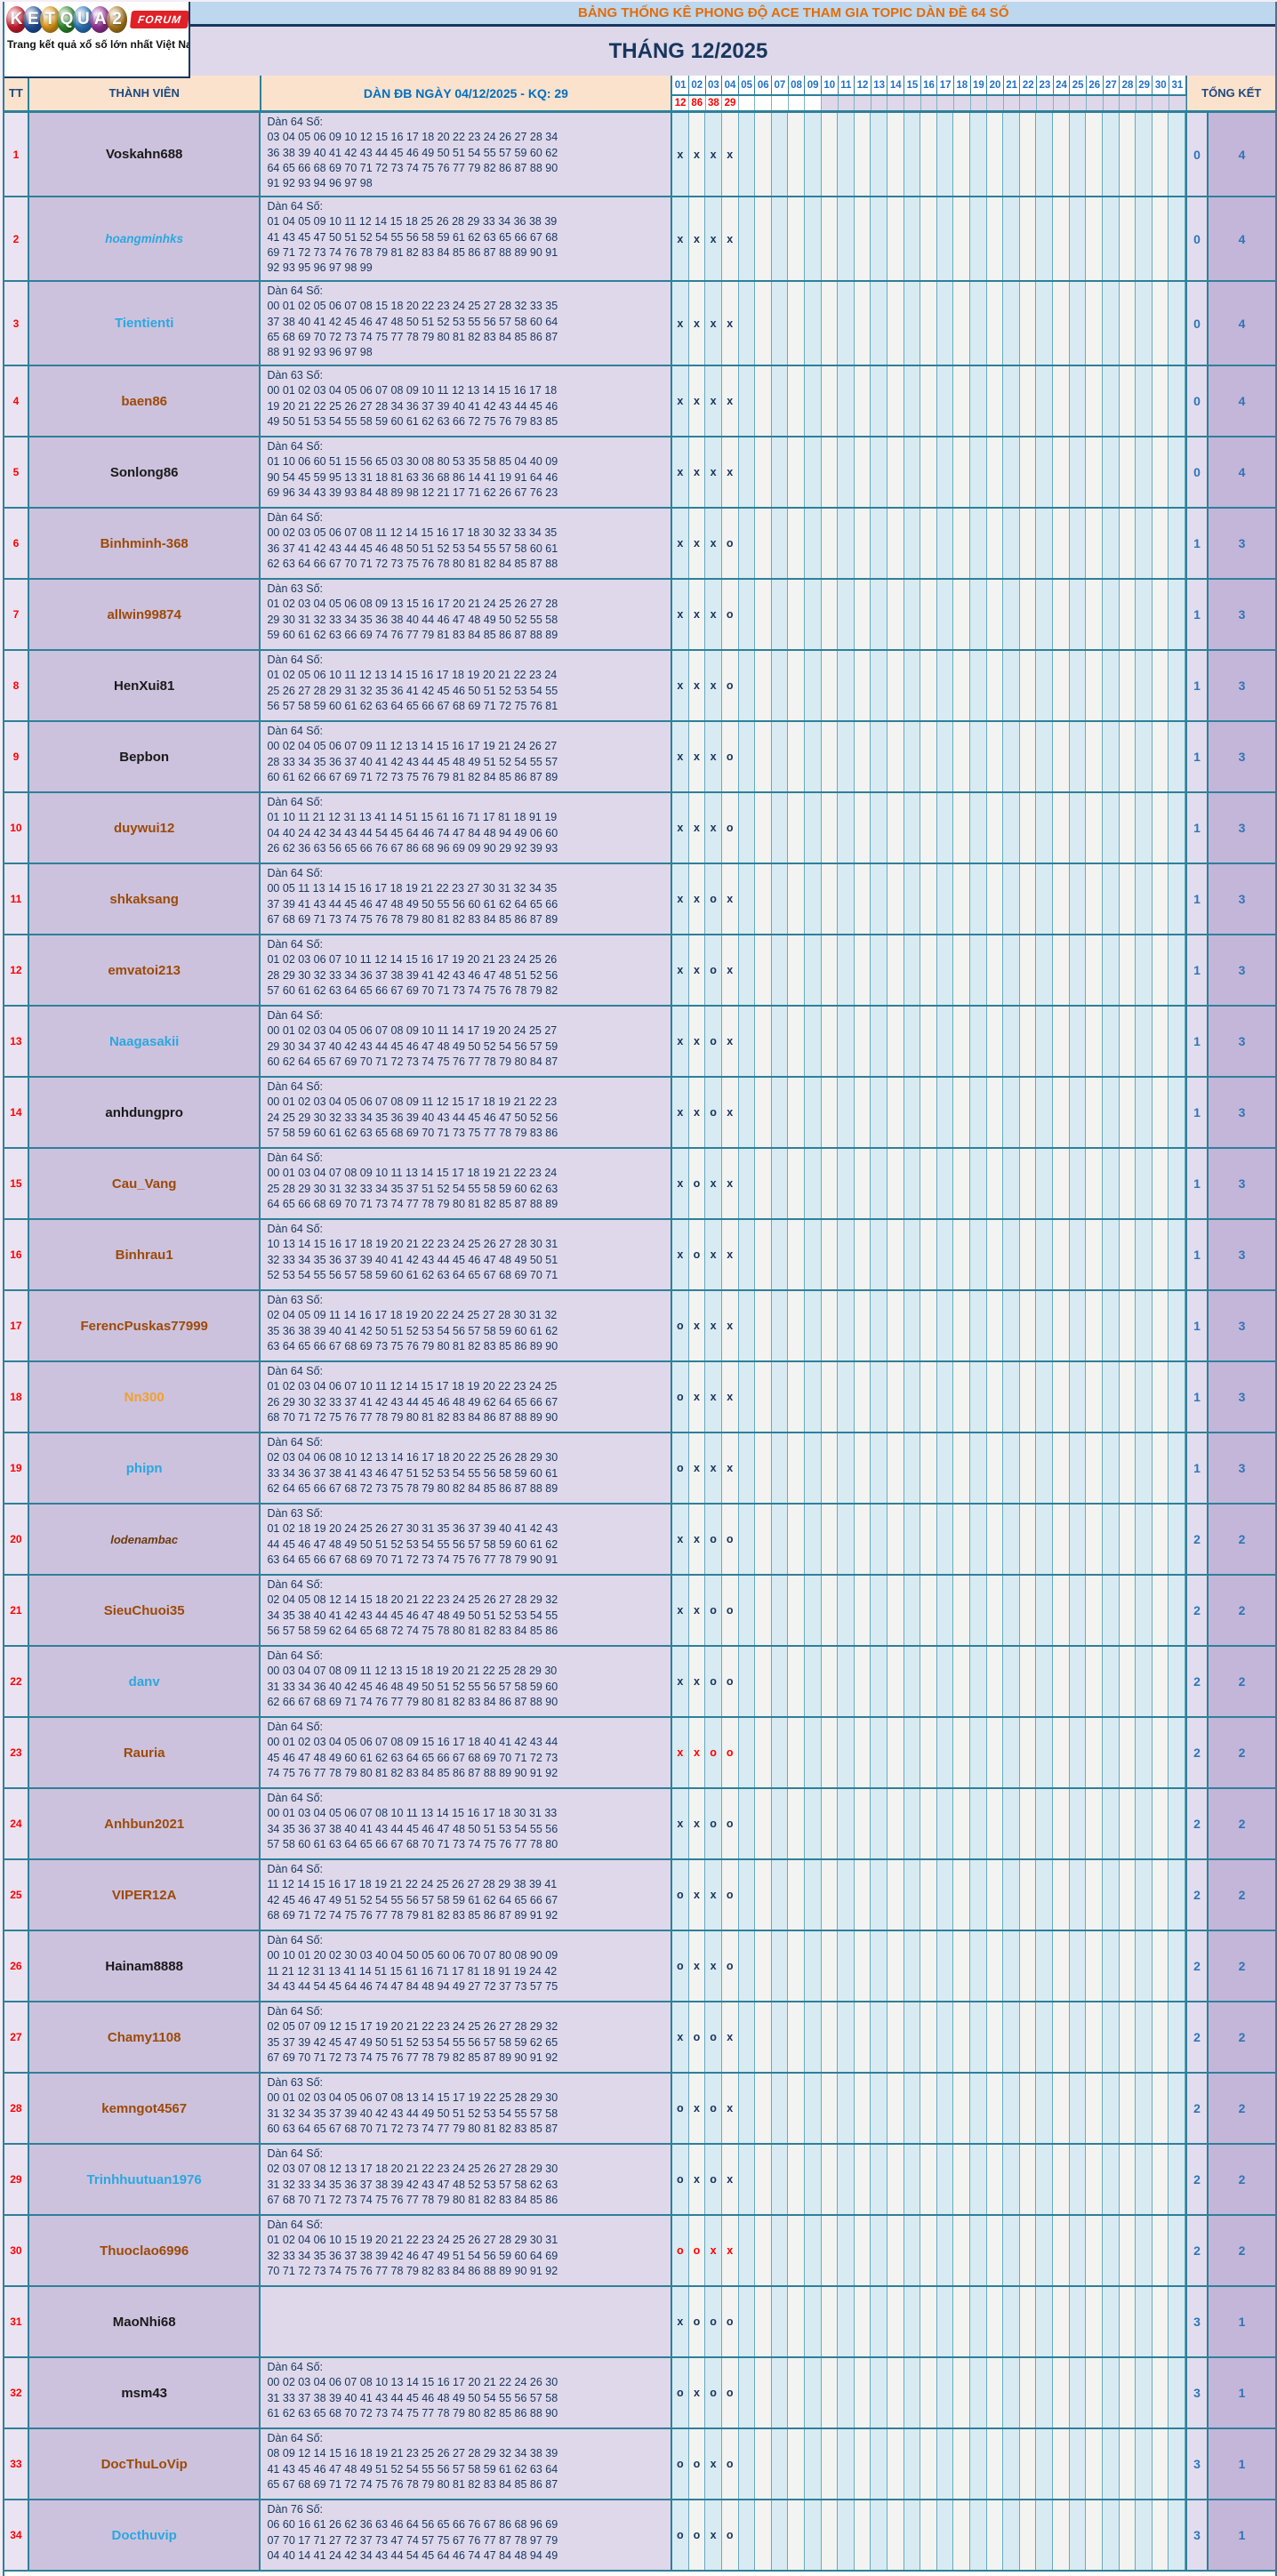  I want to click on member-name: Sonlong86, so click(144, 472).